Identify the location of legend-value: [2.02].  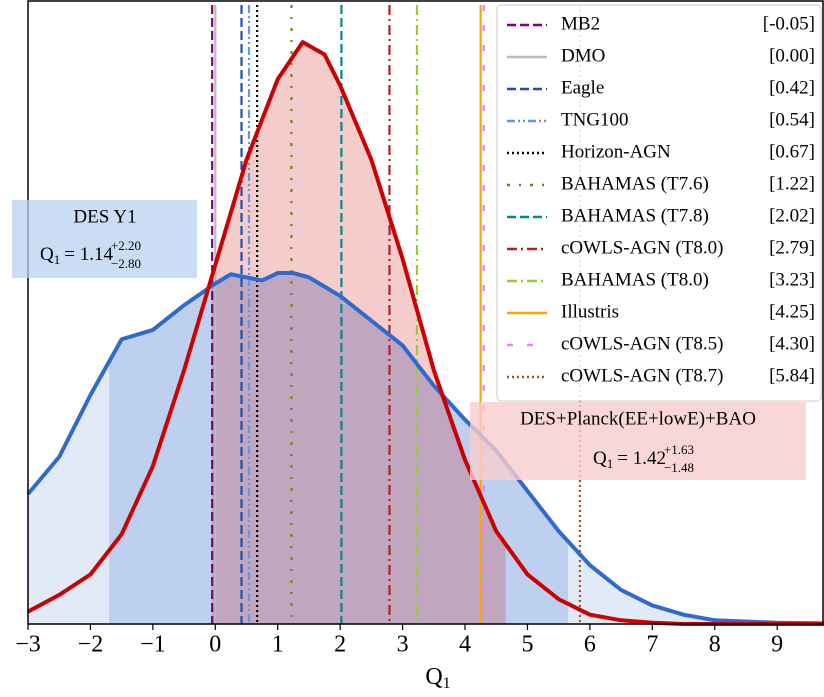
(792, 215).